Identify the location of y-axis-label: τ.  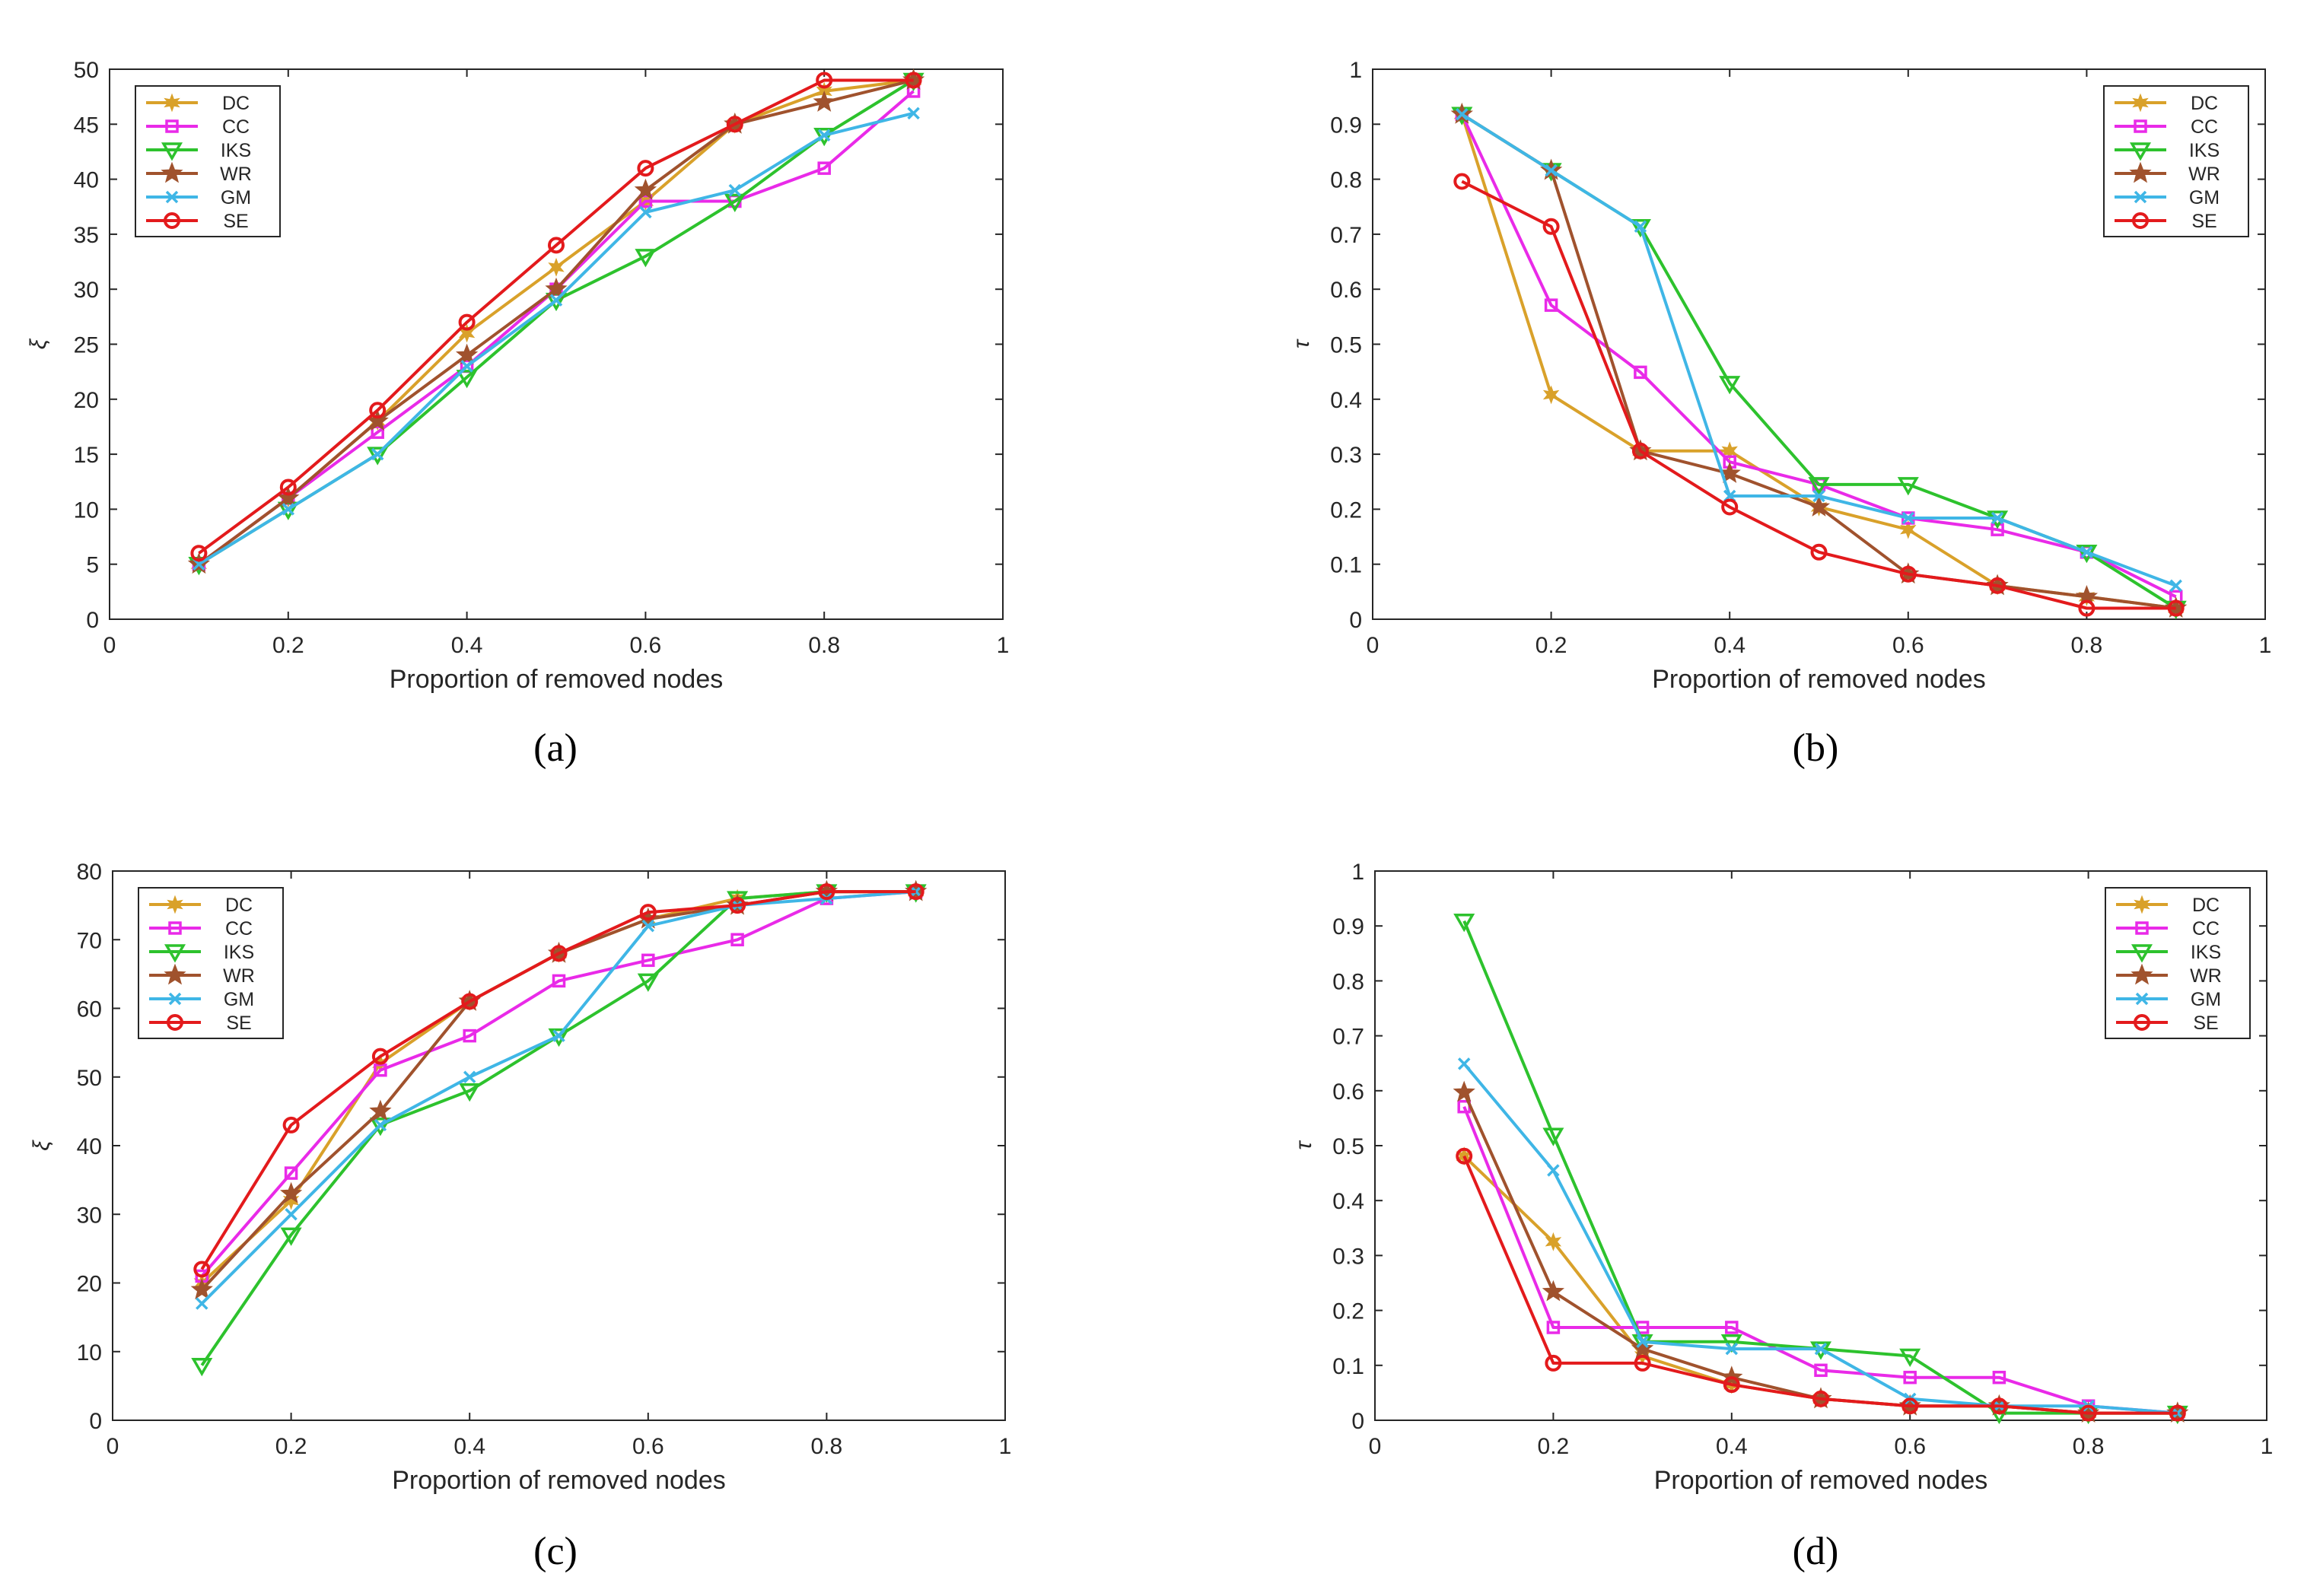
(1301, 343).